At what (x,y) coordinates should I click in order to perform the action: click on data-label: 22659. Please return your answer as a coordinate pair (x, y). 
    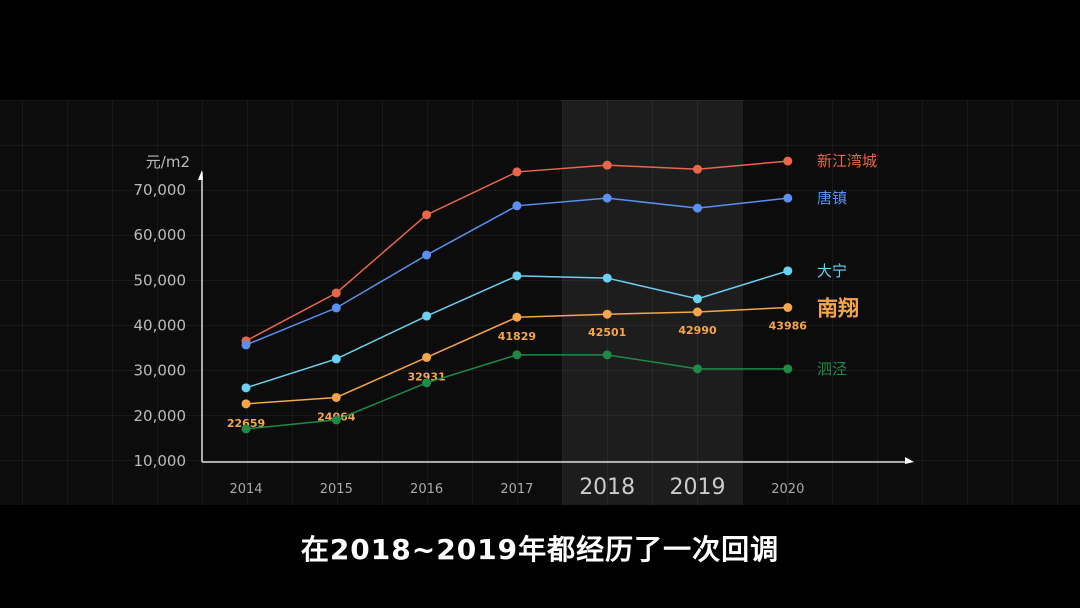
    Looking at the image, I should click on (246, 423).